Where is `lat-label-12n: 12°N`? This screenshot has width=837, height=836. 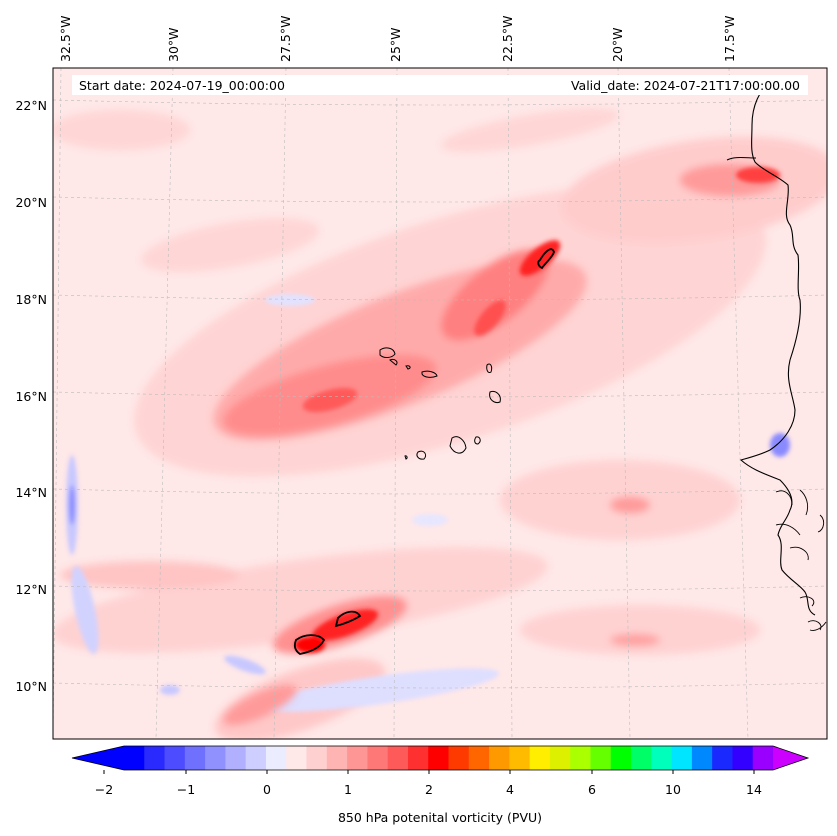
lat-label-12n: 12°N is located at coordinates (31, 589).